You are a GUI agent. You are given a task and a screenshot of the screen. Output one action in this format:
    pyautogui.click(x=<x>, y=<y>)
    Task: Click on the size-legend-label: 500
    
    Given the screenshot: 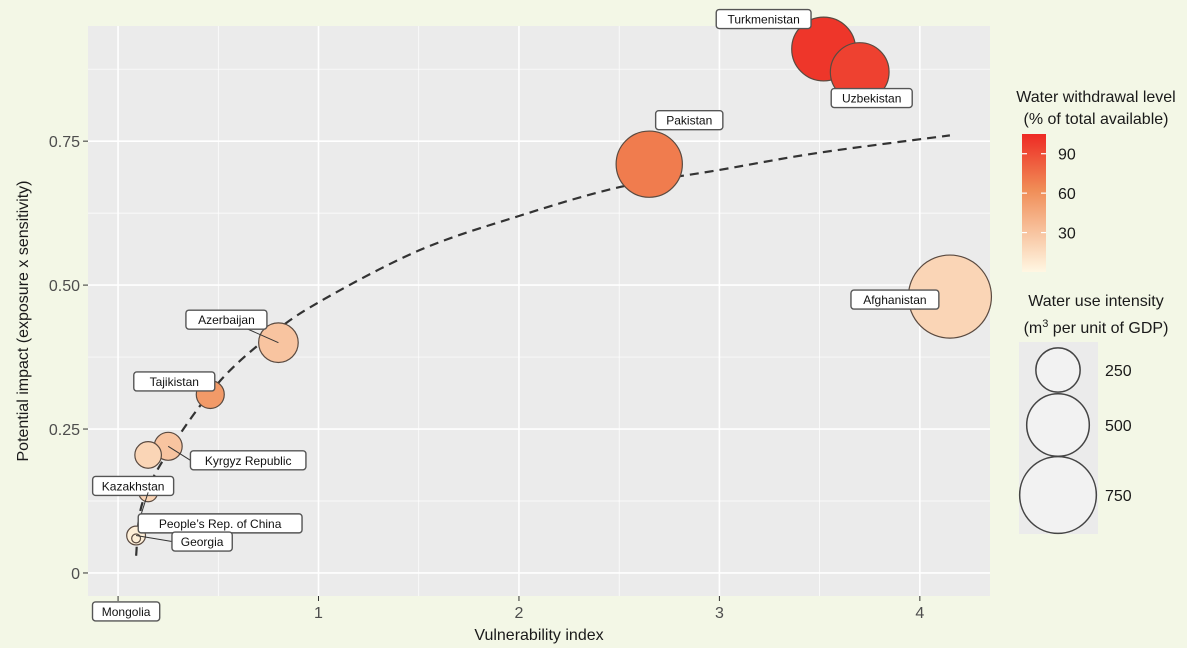 What is the action you would take?
    pyautogui.click(x=1118, y=426)
    